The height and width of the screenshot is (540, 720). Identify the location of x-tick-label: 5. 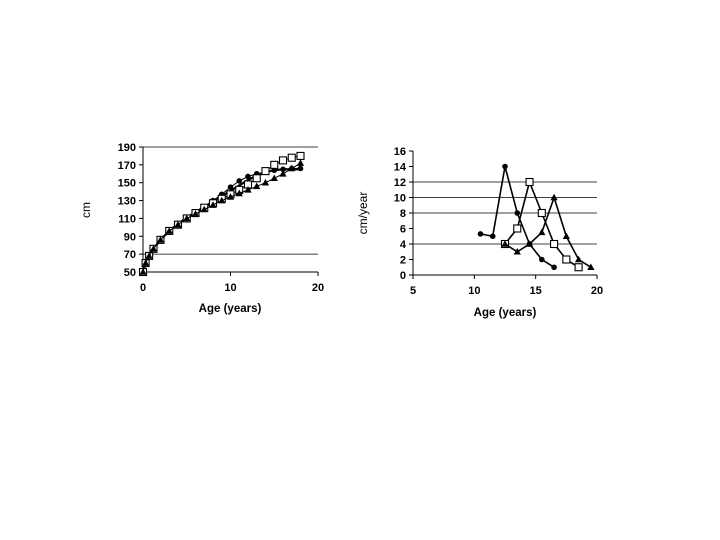
(413, 291).